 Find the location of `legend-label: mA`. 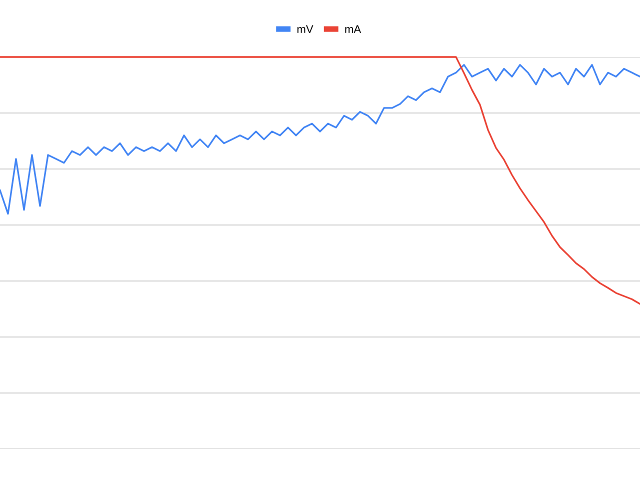

legend-label: mA is located at coordinates (353, 29).